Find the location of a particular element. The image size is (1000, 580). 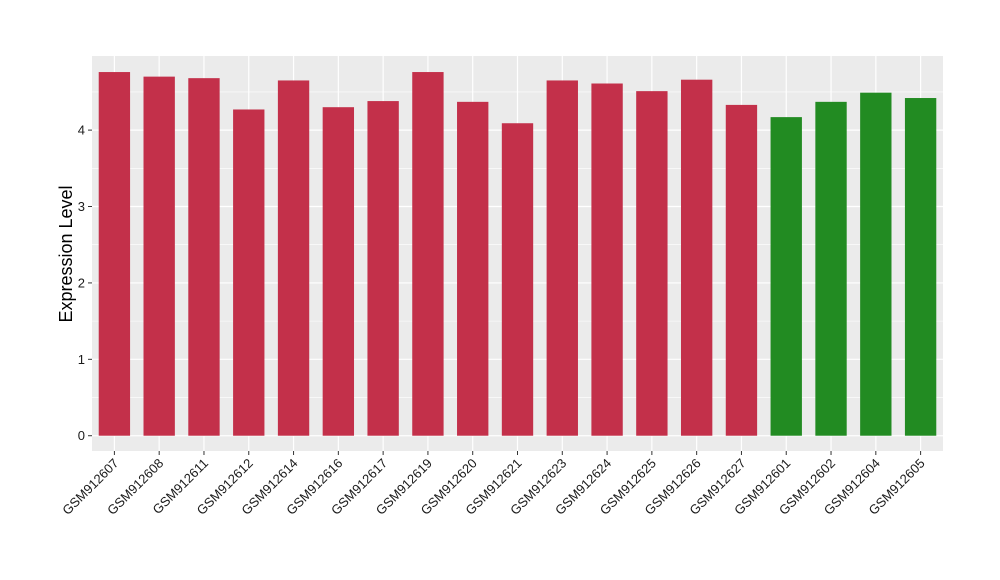

y-axis-ticks: 0 1 2 3 4 is located at coordinates (85, 283).